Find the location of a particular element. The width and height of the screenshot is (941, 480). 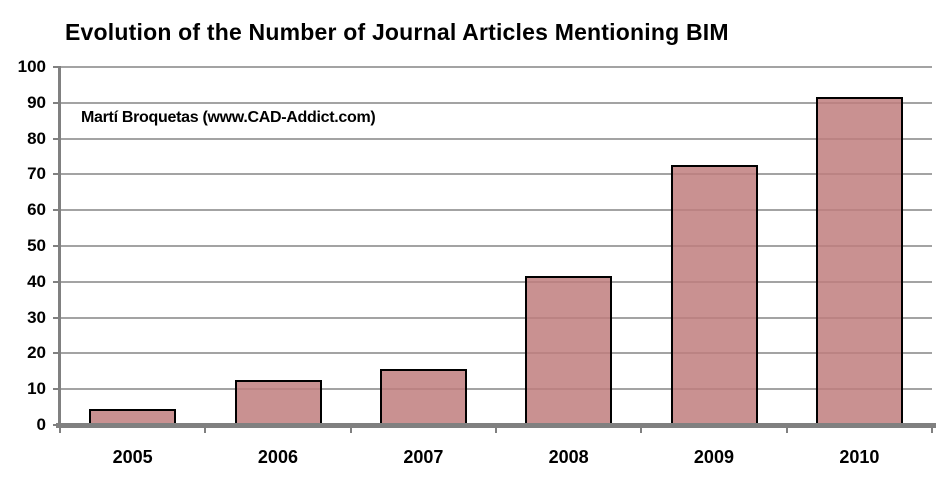

x-axis-label-2007: 2007 is located at coordinates (423, 457).